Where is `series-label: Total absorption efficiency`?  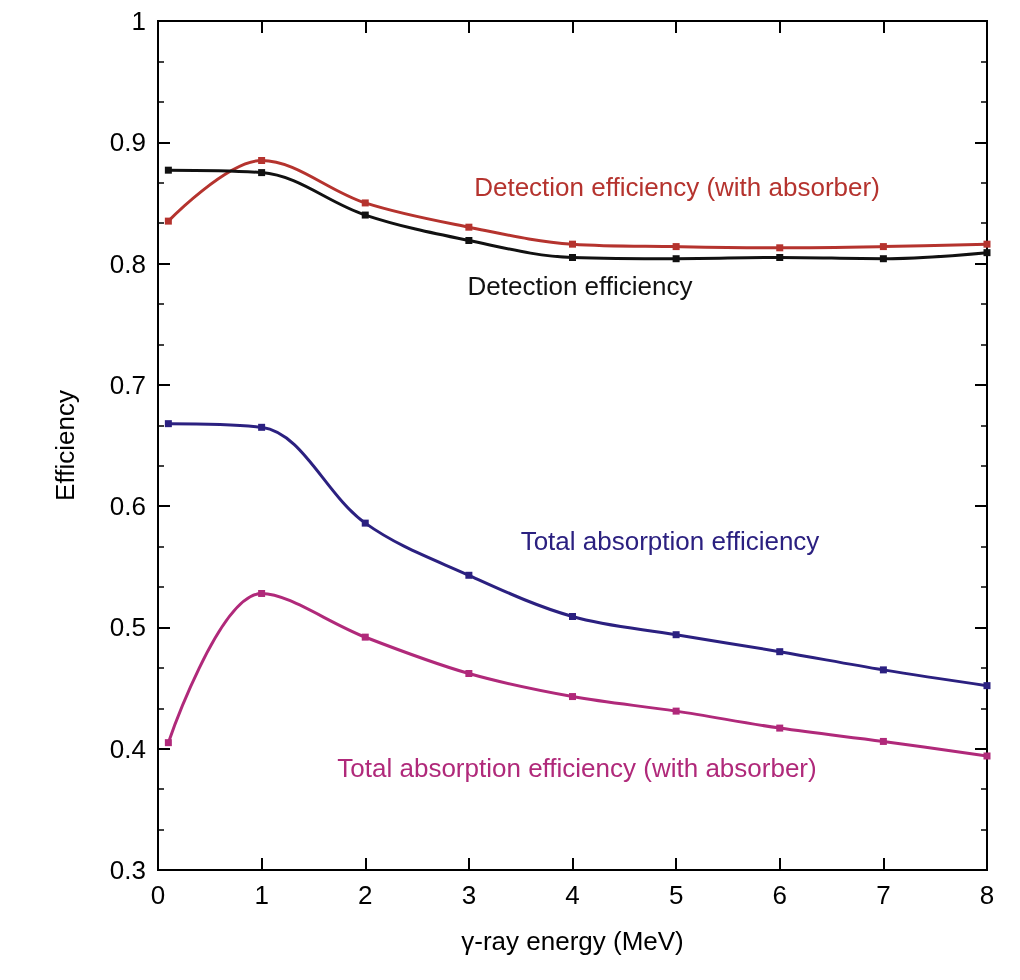
series-label: Total absorption efficiency is located at coordinates (670, 541).